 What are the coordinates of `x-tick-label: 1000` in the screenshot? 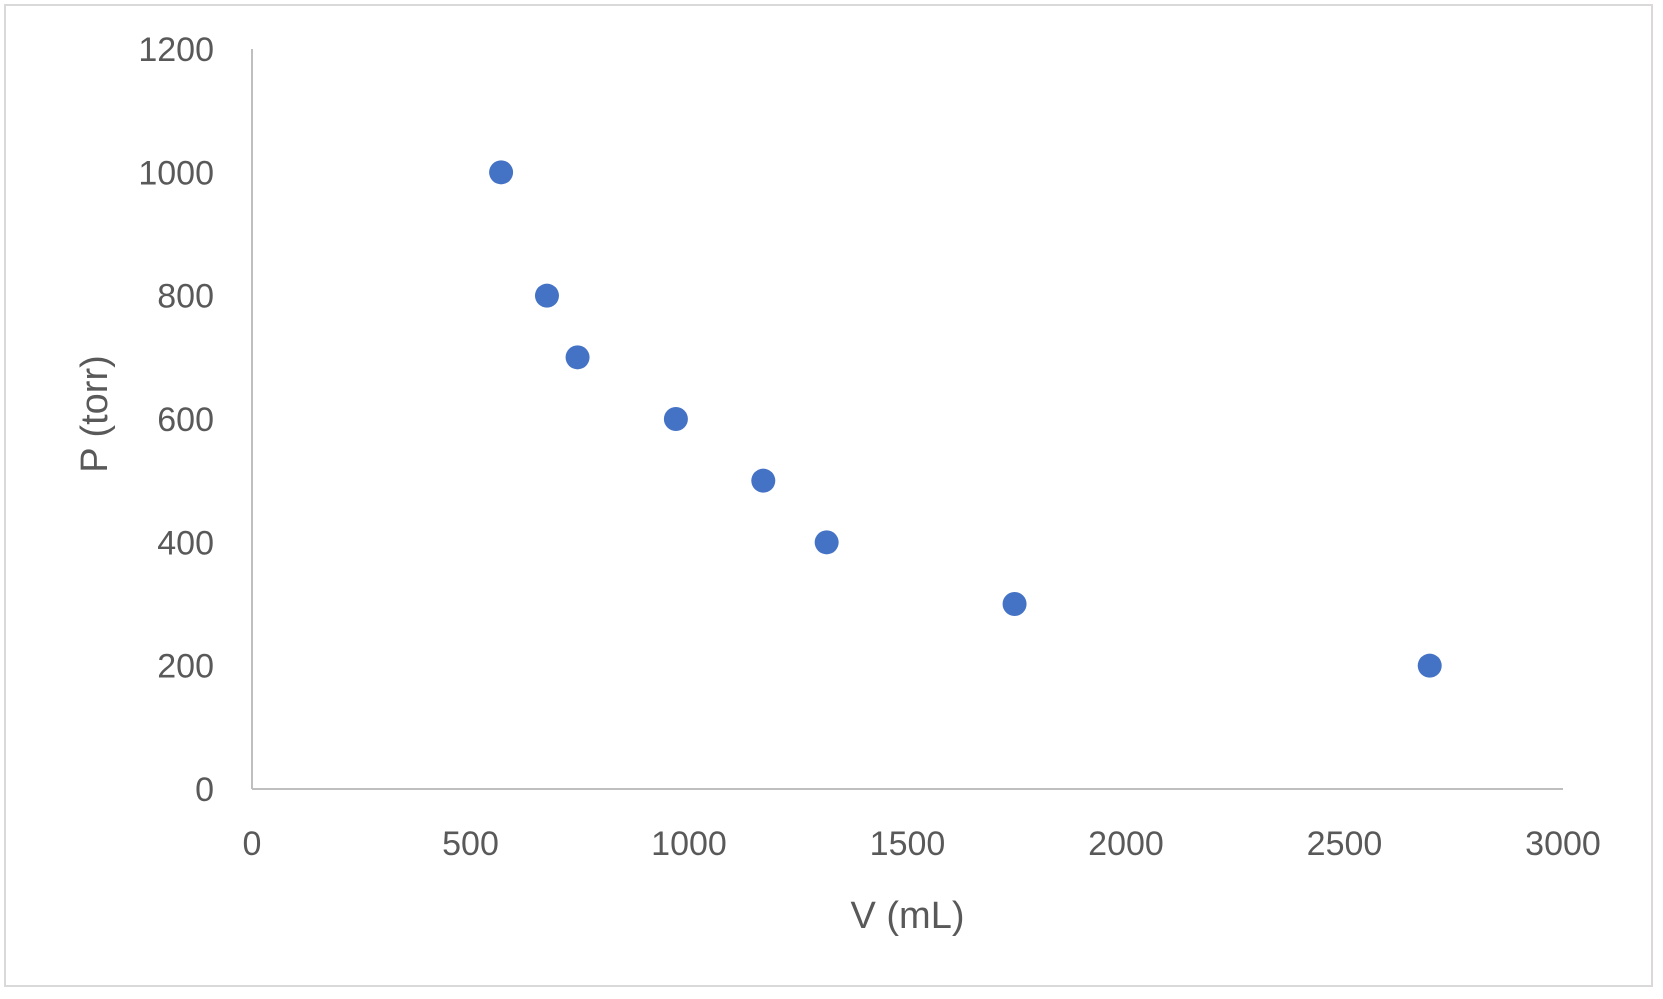 It's located at (689, 844).